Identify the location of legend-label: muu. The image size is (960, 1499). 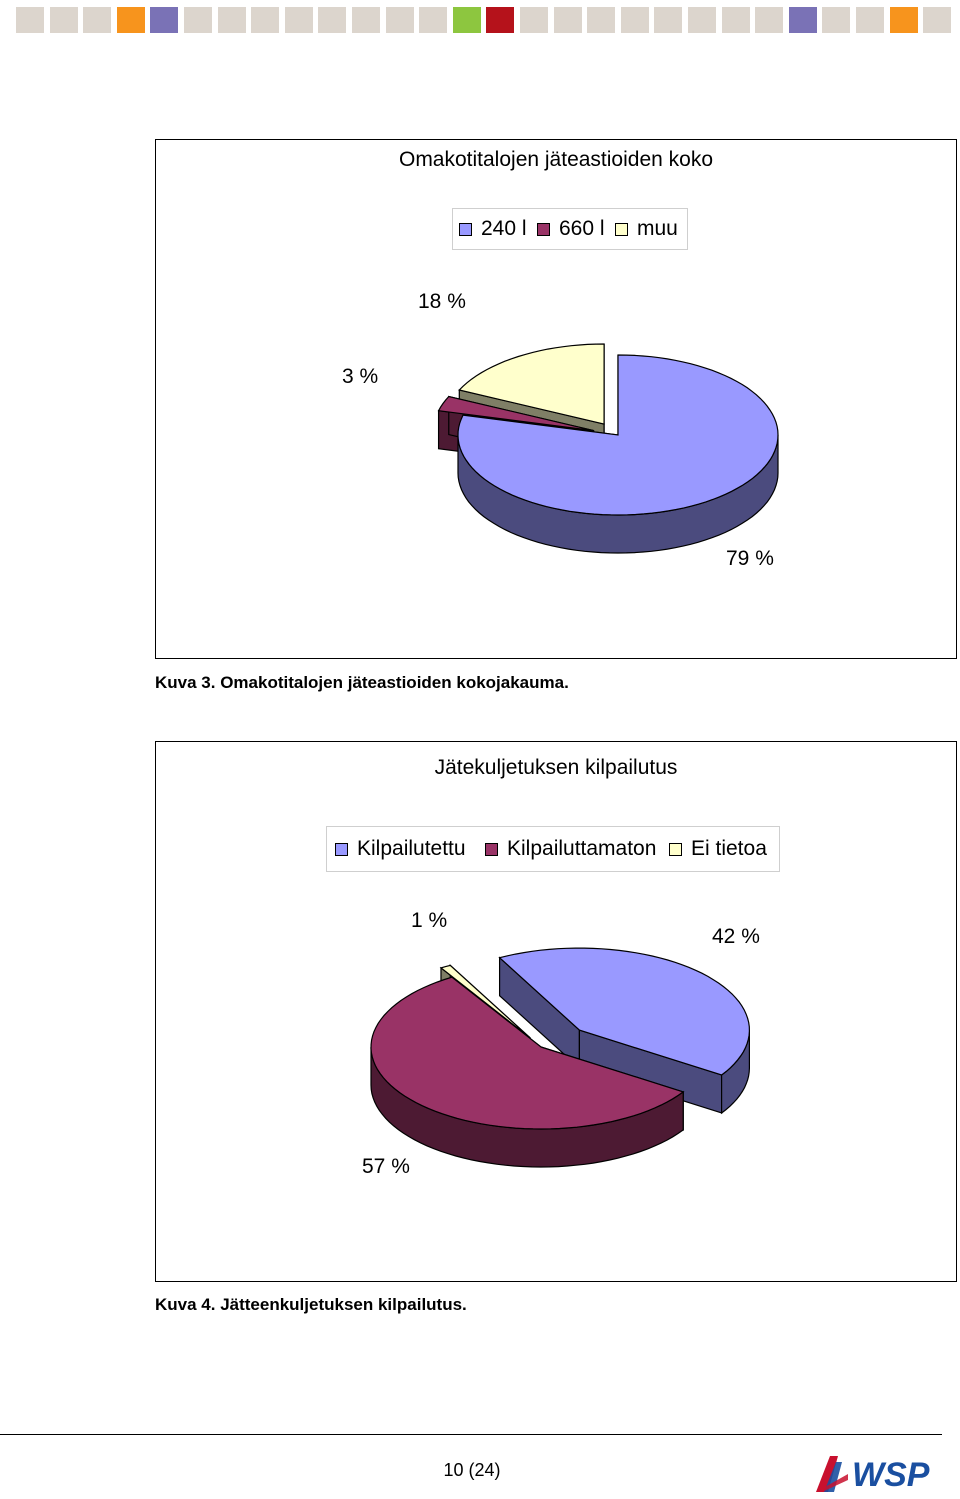
(657, 228).